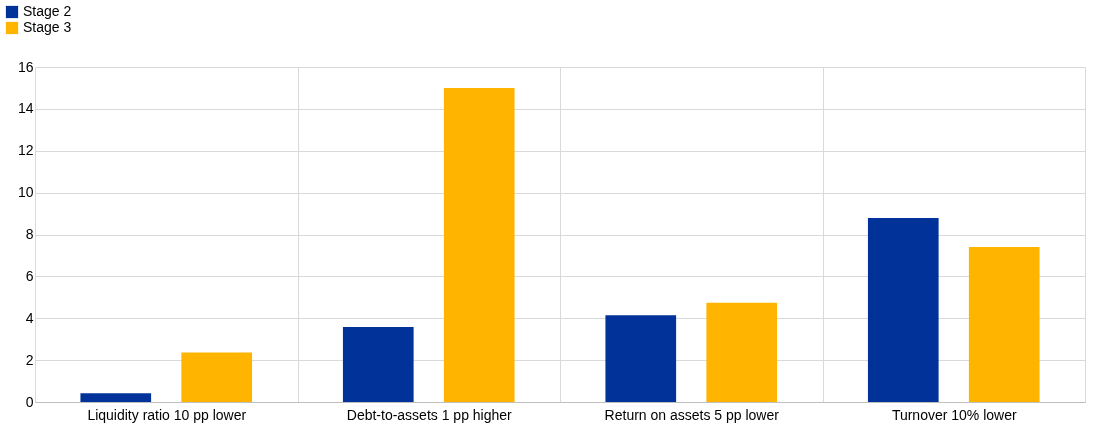 The height and width of the screenshot is (445, 1097). What do you see at coordinates (47, 27) in the screenshot?
I see `legend-label: Stage 3` at bounding box center [47, 27].